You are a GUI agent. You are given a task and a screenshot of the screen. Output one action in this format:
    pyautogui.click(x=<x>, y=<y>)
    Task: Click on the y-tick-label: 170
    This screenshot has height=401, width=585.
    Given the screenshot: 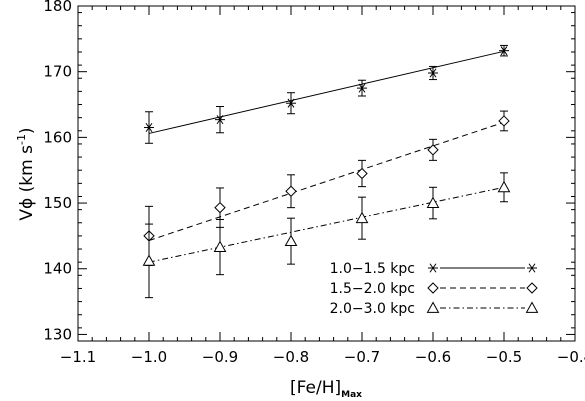 What is the action you would take?
    pyautogui.click(x=57, y=72)
    